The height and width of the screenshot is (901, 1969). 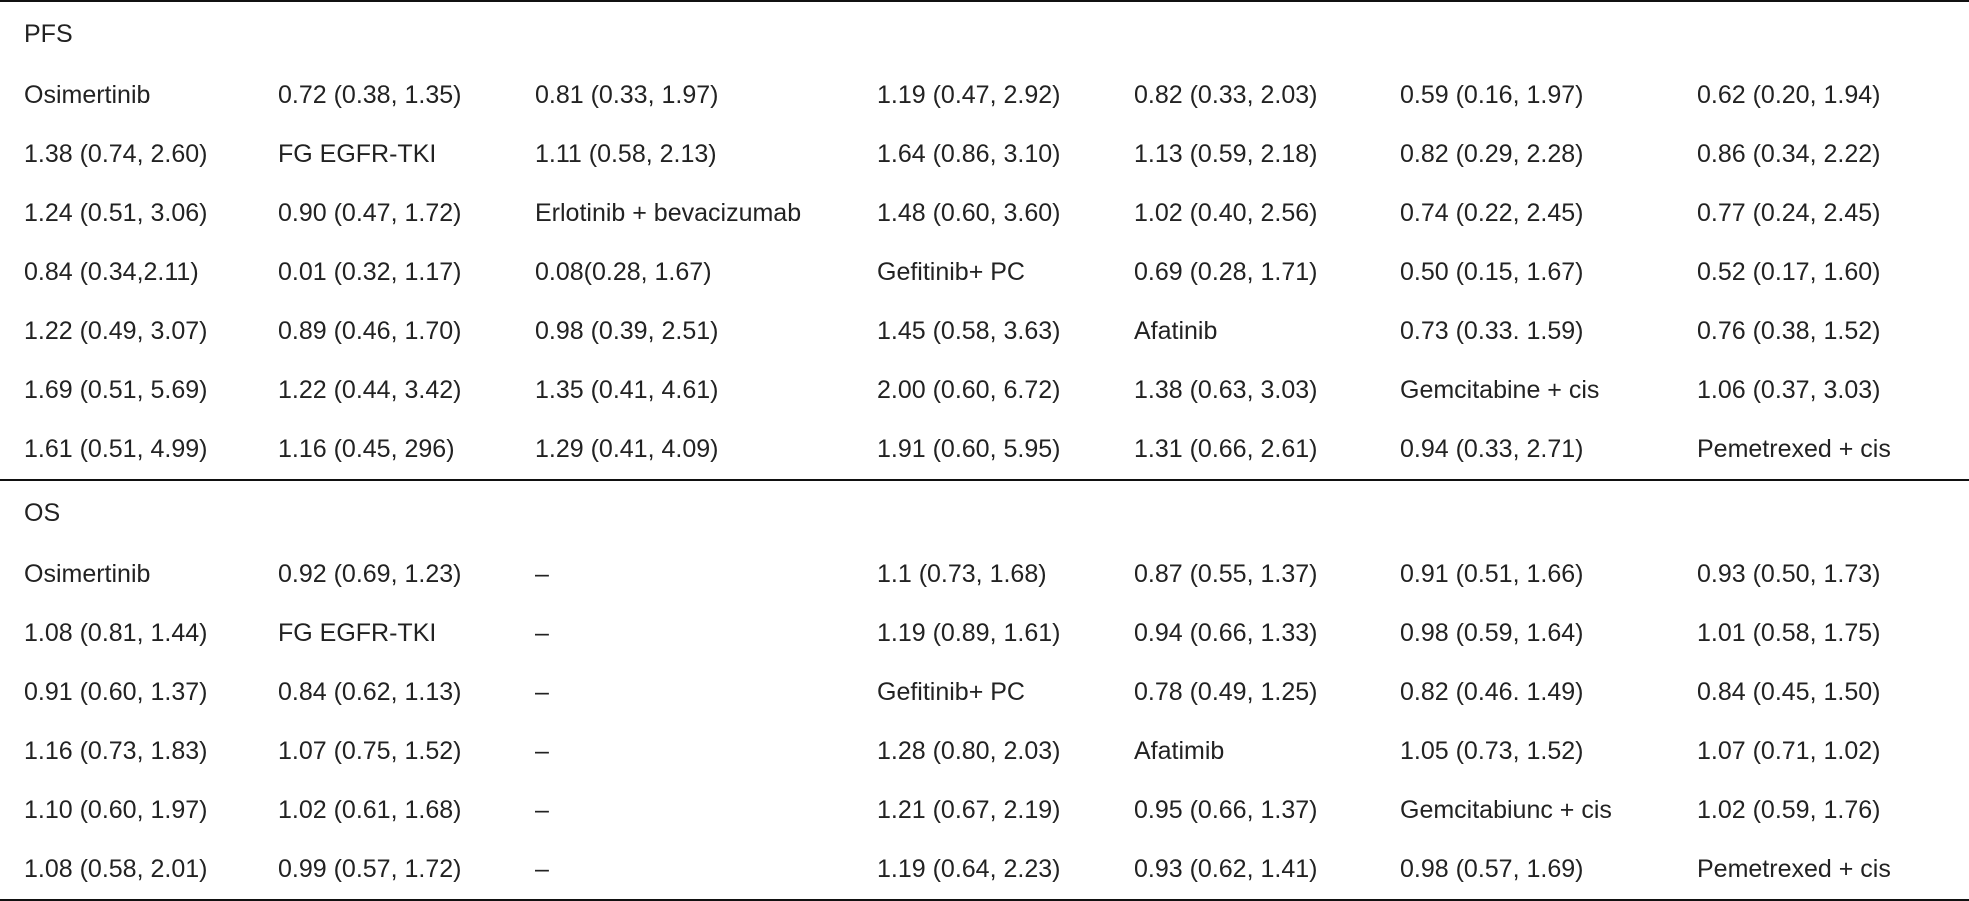 I want to click on estimate-cell: 1.21 (0.67, 2.19), so click(x=969, y=810).